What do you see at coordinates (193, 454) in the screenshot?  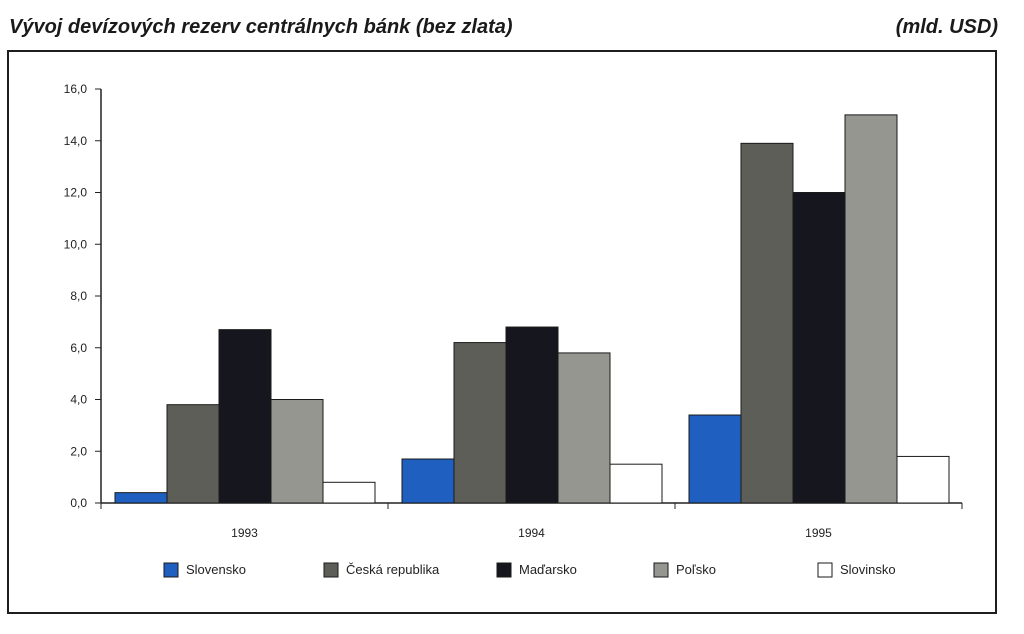 I see `bar-česká-republika-1993` at bounding box center [193, 454].